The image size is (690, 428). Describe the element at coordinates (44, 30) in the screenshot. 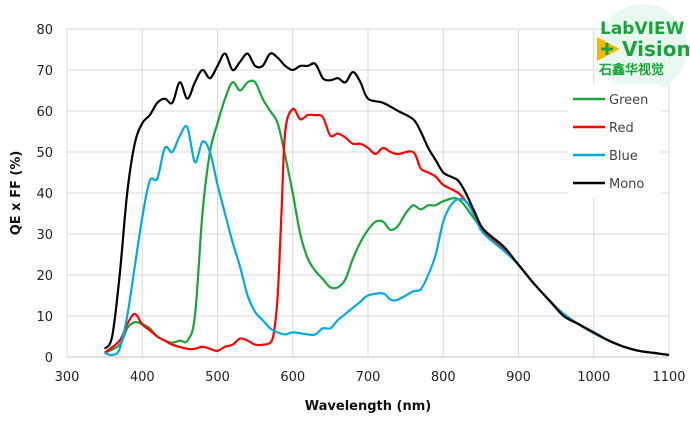

I see `y-tick-label: 80` at that location.